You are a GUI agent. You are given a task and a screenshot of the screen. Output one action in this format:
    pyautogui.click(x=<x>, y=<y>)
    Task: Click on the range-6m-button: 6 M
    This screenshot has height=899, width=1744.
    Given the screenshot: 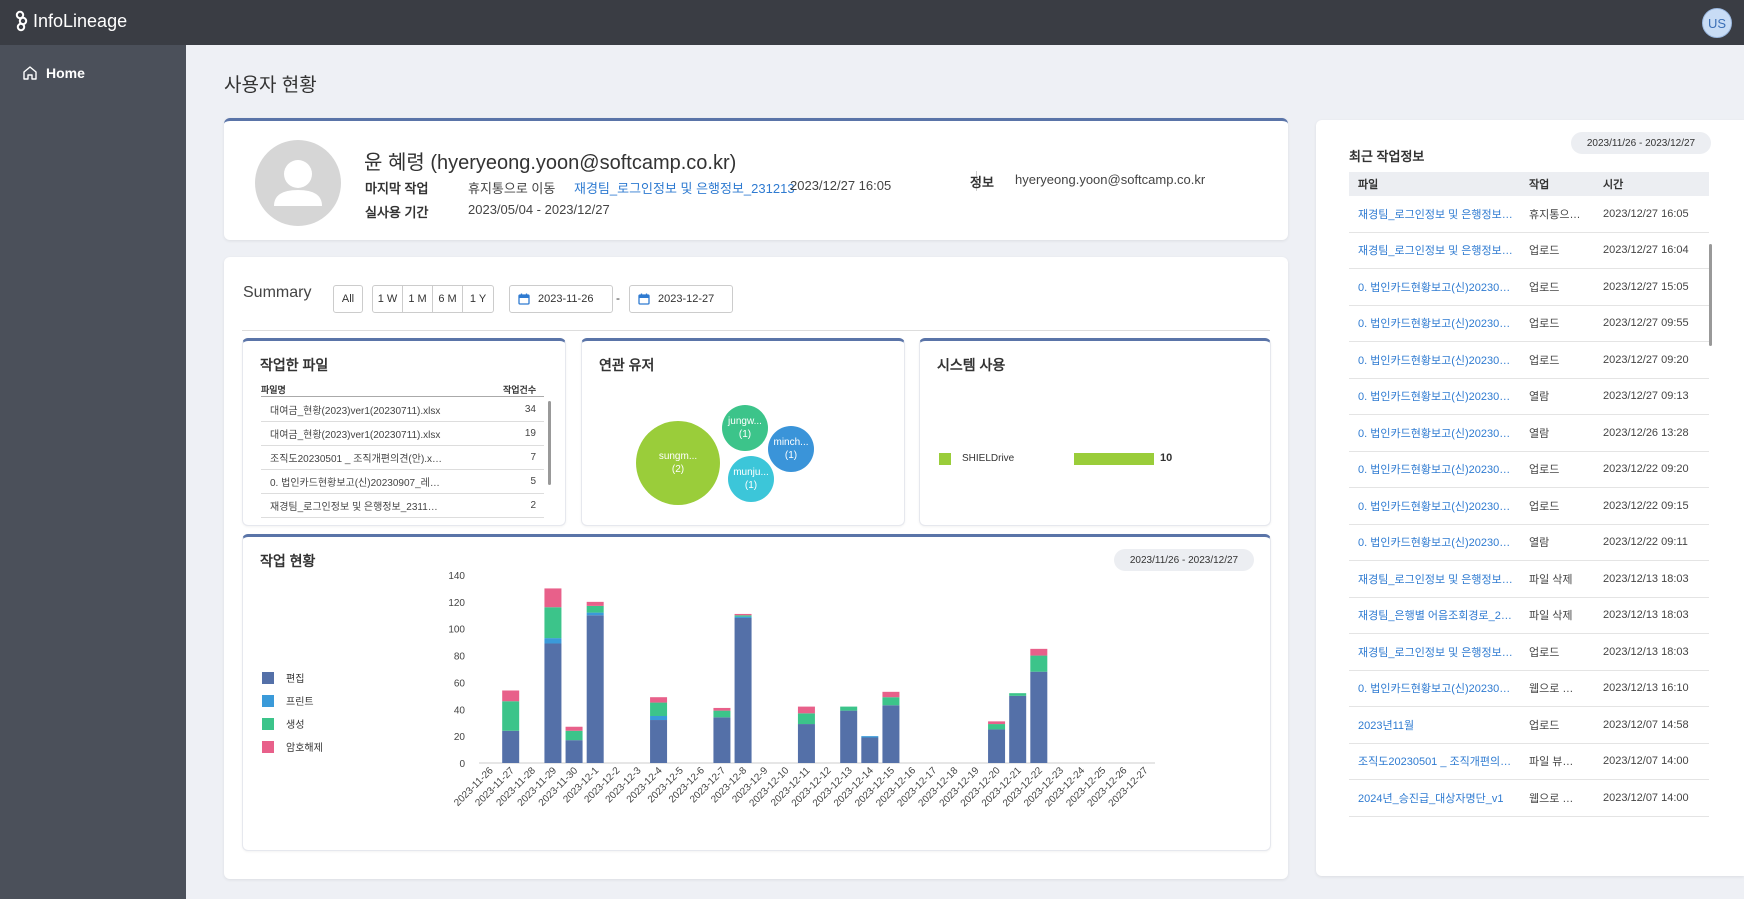 What is the action you would take?
    pyautogui.click(x=448, y=299)
    